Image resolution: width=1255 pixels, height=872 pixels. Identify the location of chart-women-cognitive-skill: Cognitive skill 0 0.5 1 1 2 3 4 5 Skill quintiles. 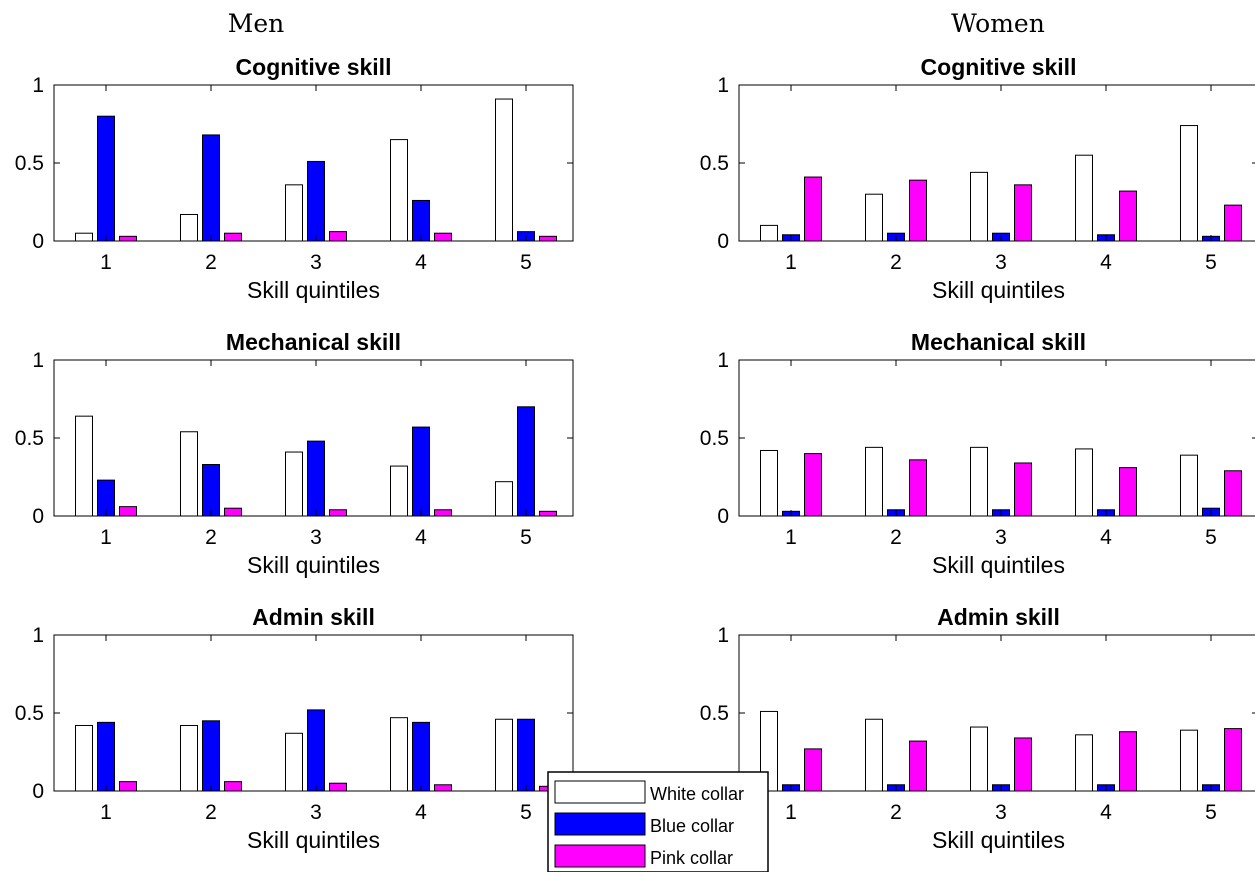
(977, 178).